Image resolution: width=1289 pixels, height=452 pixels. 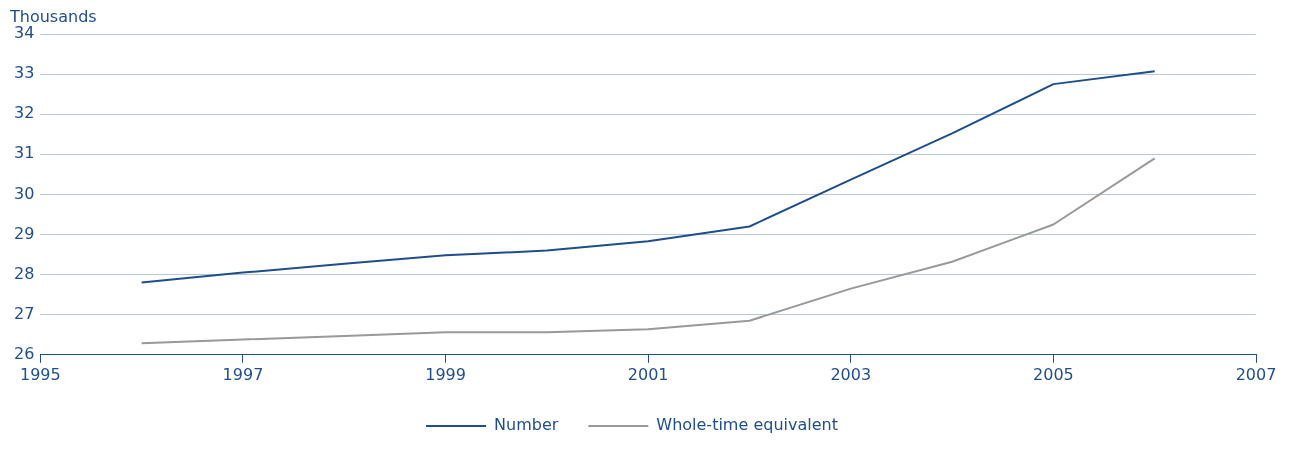 I want to click on x-tick-label: 1997, so click(x=243, y=374).